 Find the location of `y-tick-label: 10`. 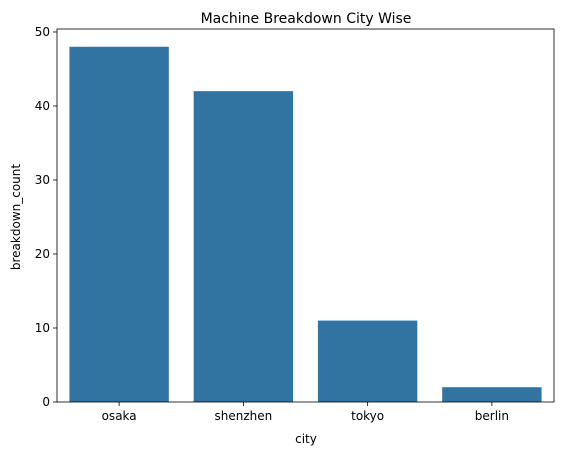

y-tick-label: 10 is located at coordinates (42, 328).